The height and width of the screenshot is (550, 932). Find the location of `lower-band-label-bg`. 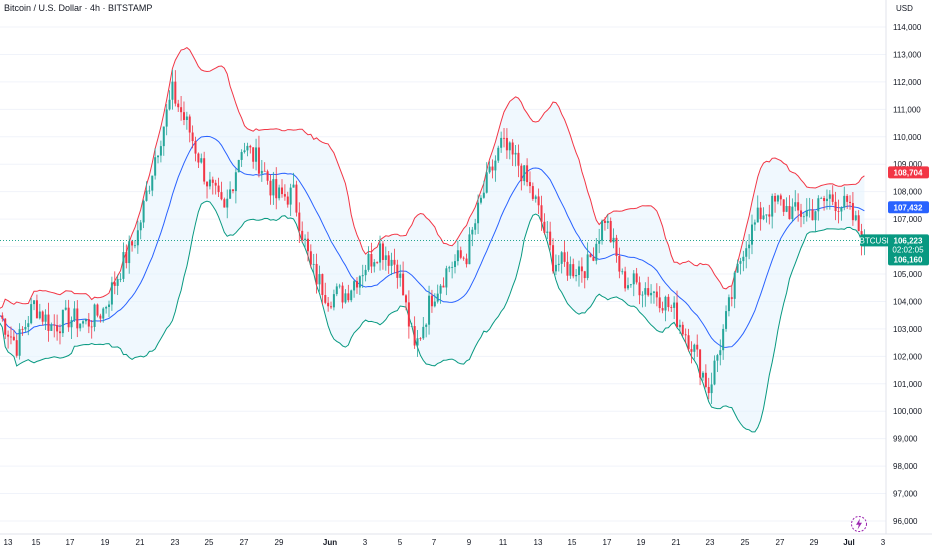

lower-band-label-bg is located at coordinates (908, 259).